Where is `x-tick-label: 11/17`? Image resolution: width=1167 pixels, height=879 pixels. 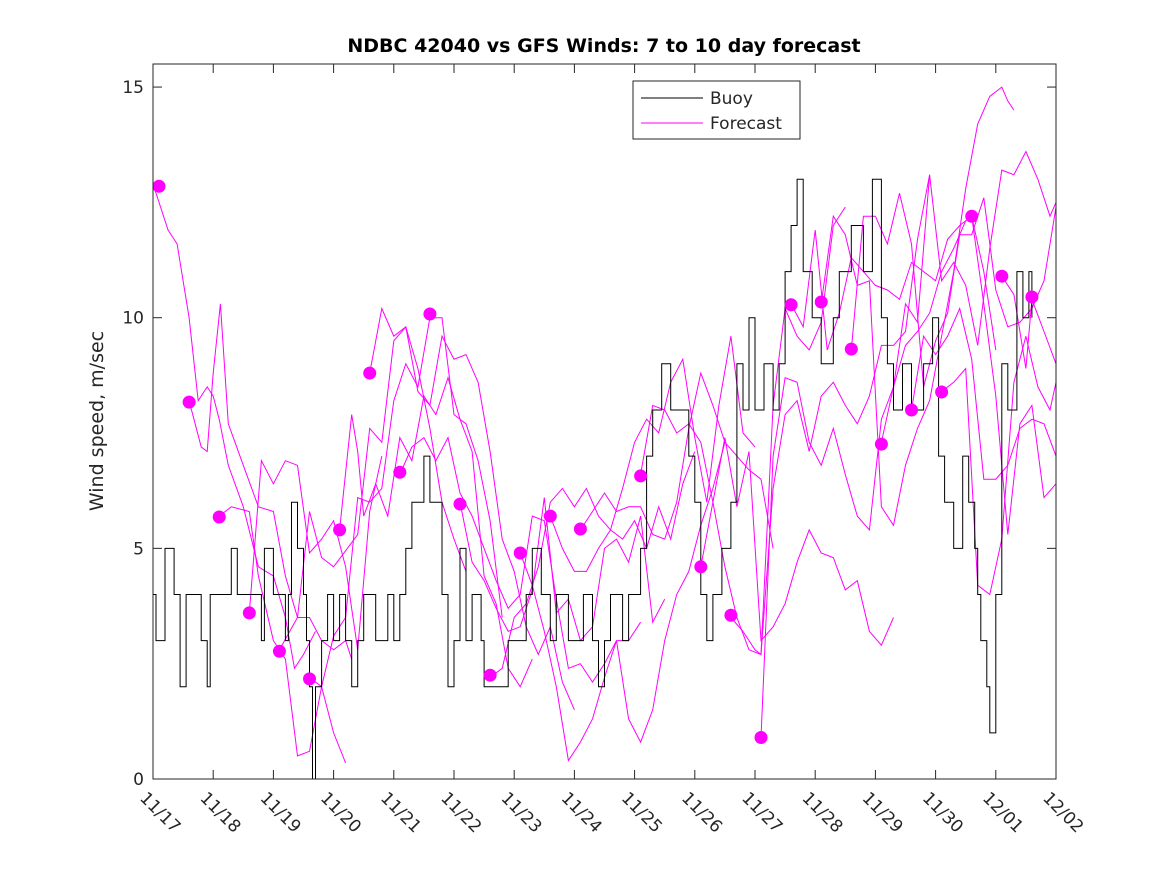 x-tick-label: 11/17 is located at coordinates (159, 812).